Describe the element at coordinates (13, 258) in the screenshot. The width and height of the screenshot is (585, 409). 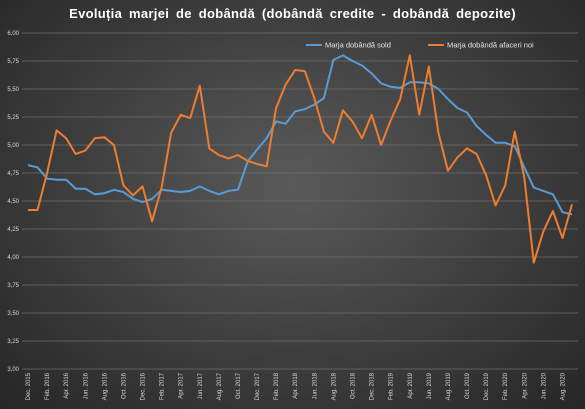
I see `y-tick-label: 4,00` at that location.